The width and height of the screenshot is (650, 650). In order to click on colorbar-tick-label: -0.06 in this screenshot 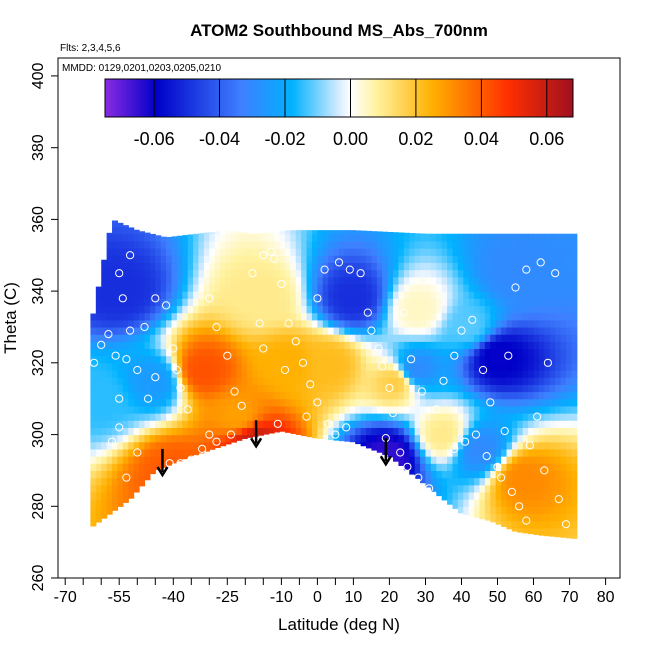, I will do `click(154, 139)`.